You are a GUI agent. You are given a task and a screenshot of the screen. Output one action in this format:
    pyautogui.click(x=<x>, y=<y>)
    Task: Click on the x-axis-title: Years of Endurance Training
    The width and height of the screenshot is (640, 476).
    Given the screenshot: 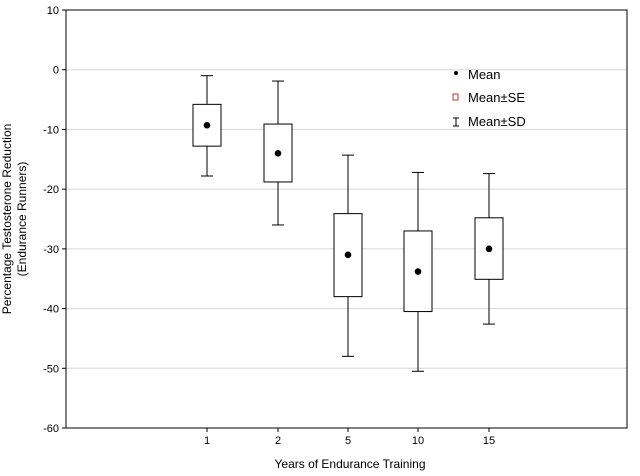 What is the action you would take?
    pyautogui.click(x=350, y=464)
    